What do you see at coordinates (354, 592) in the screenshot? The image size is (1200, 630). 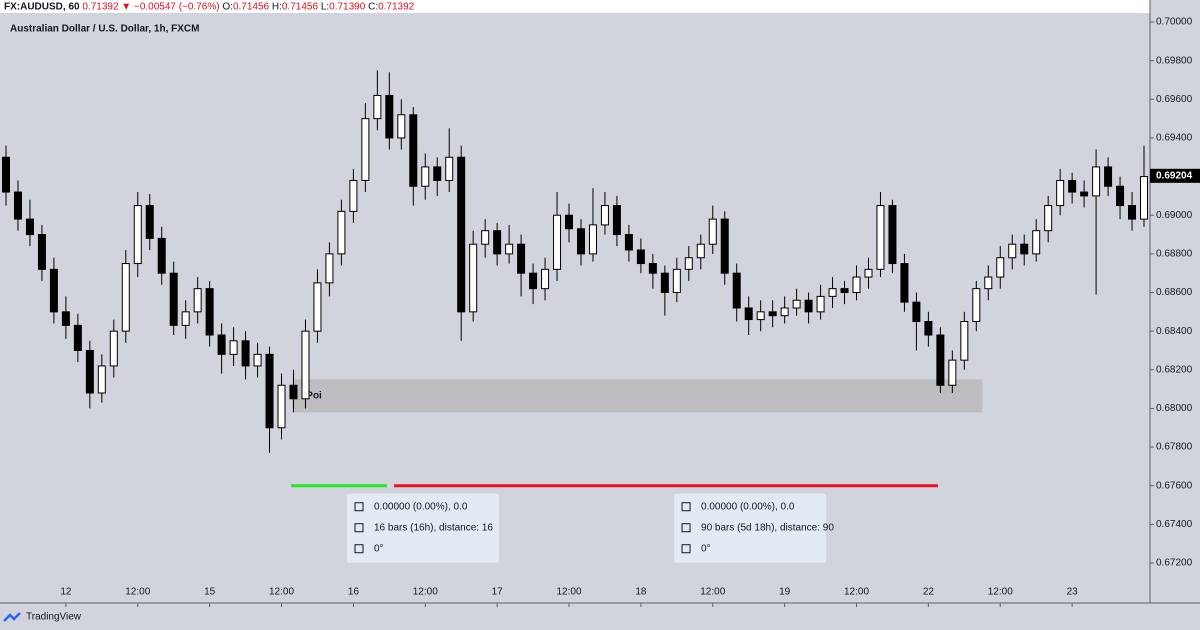 I see `x-tick-label: 16` at bounding box center [354, 592].